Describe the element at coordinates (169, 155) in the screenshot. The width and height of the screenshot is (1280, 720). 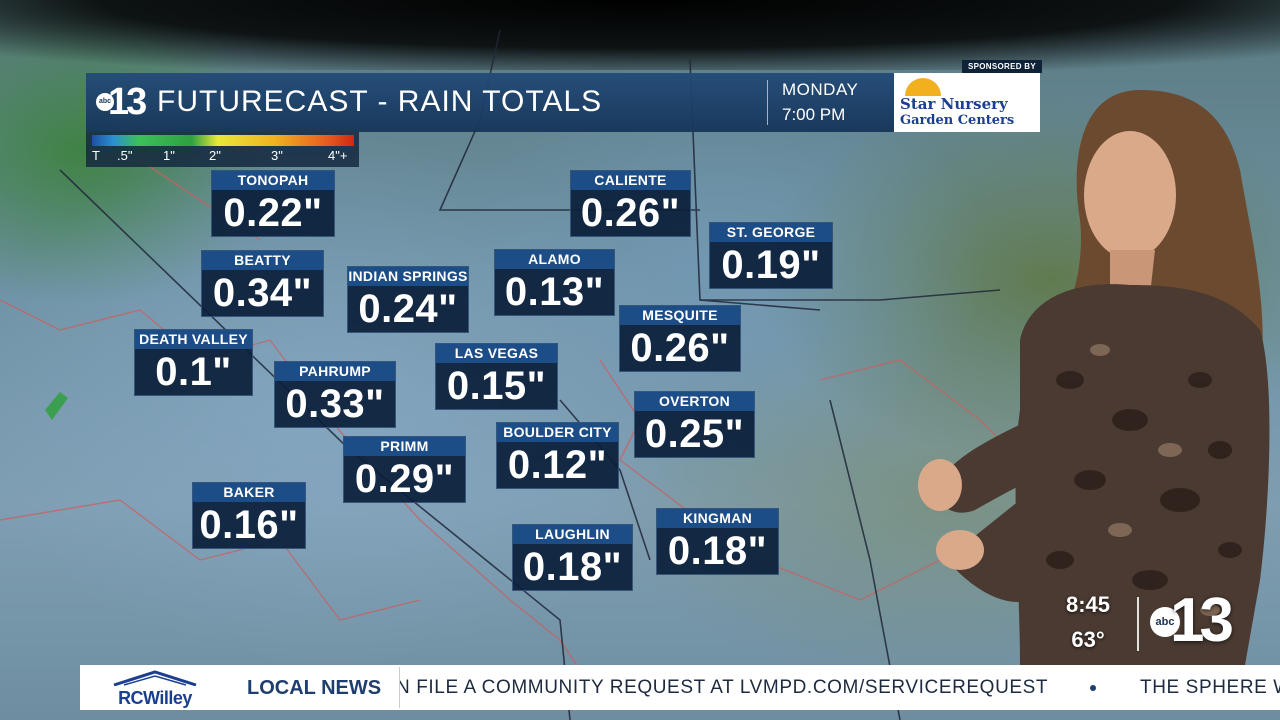
I see `legend-label: 1"` at that location.